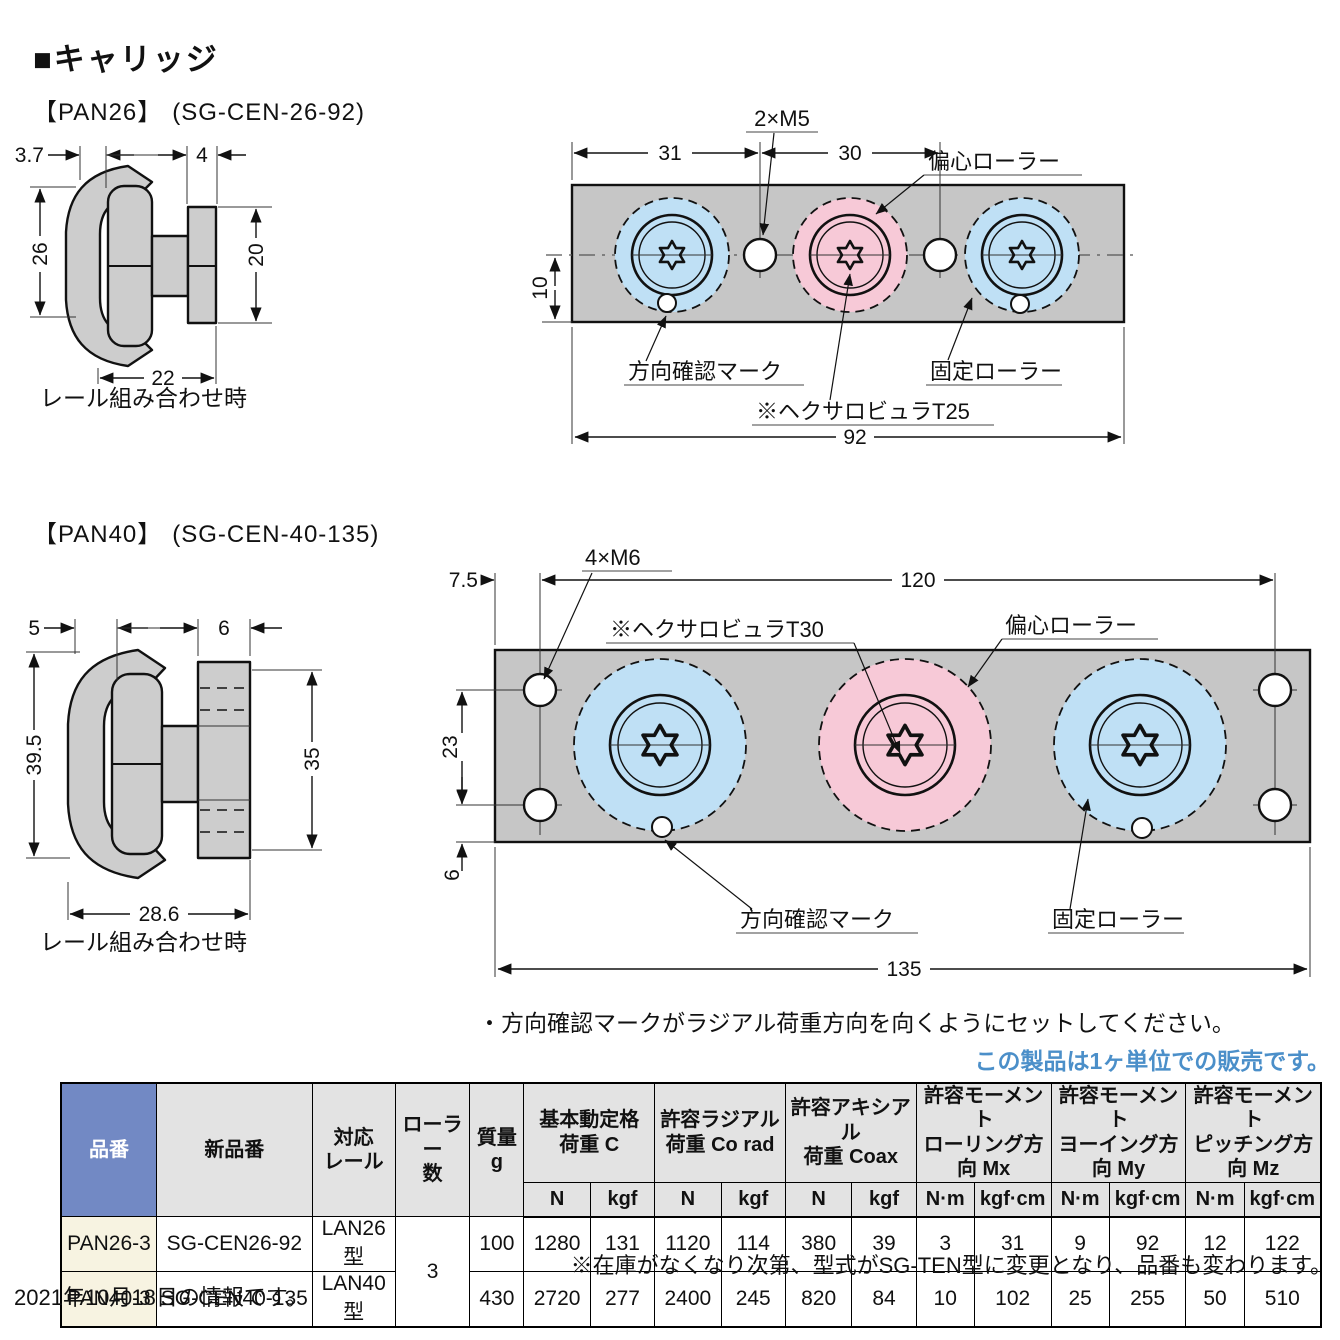 Image resolution: width=1340 pixels, height=1340 pixels. I want to click on cell-coax-n: 820, so click(818, 1299).